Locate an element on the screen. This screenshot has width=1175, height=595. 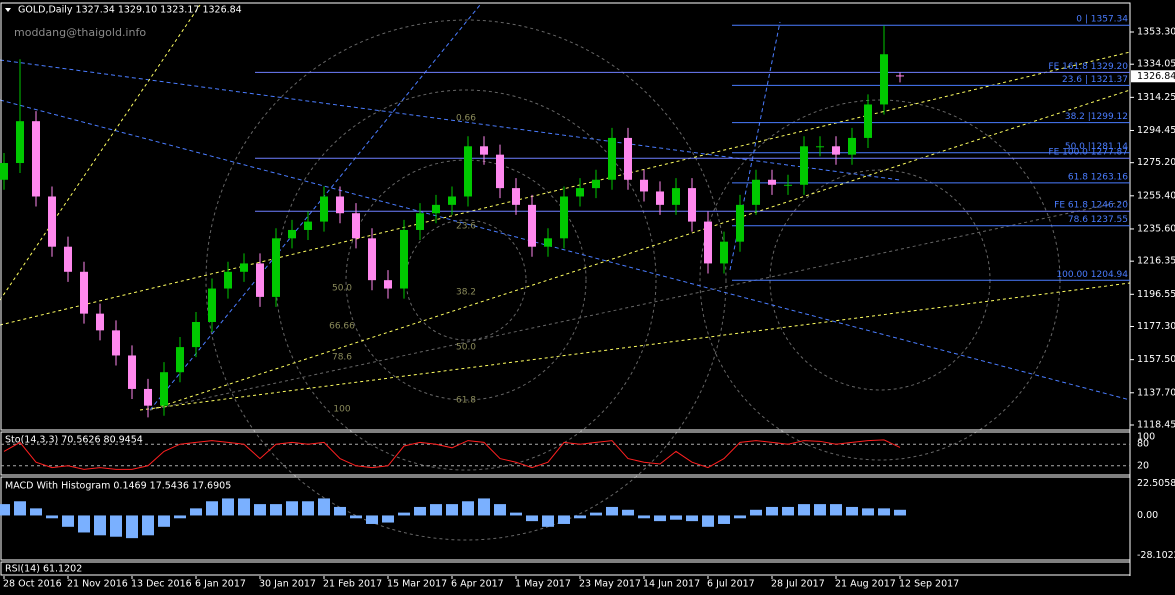
x-tick-label: 23 May 2017 is located at coordinates (610, 584).